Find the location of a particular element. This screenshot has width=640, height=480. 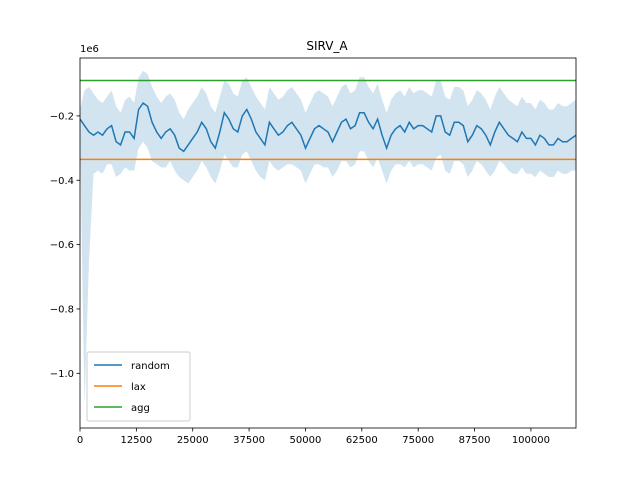

y-scale-label: 1e6 is located at coordinates (89, 49).